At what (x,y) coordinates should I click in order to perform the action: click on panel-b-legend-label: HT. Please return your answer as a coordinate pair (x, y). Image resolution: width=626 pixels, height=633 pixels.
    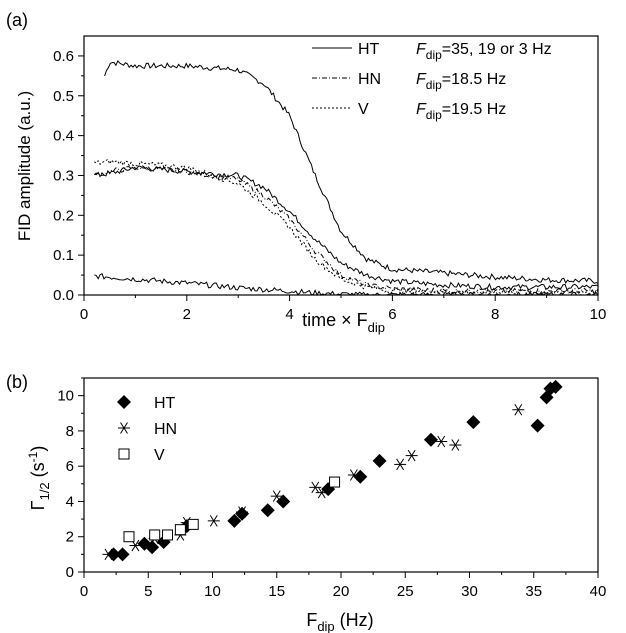
    Looking at the image, I should click on (165, 403).